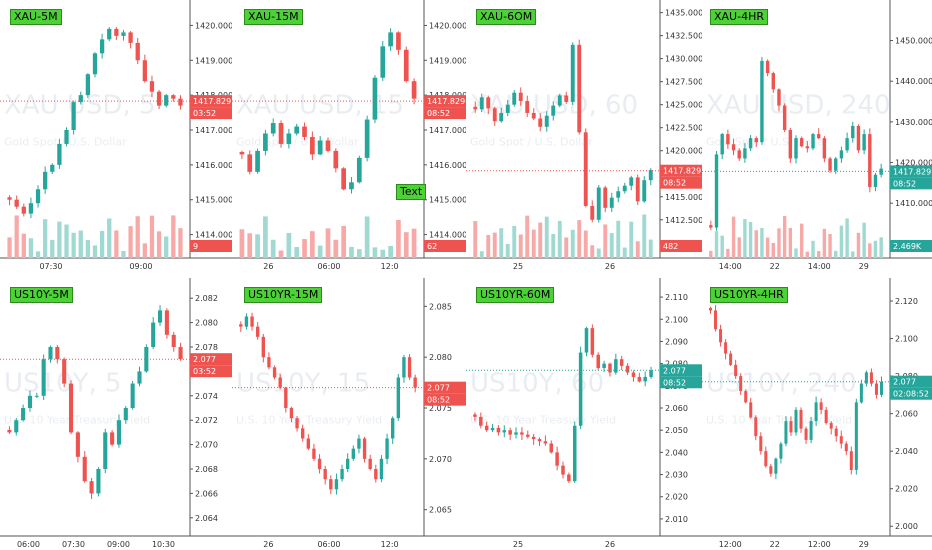  Describe the element at coordinates (77, 420) in the screenshot. I see `watermark-subtitle: U.S. 10 Year Treasury Yield` at that location.